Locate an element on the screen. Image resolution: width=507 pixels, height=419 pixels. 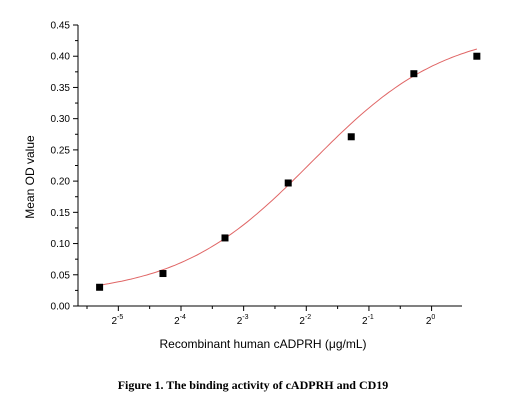
y-tick-label: 0.15 is located at coordinates (61, 213).